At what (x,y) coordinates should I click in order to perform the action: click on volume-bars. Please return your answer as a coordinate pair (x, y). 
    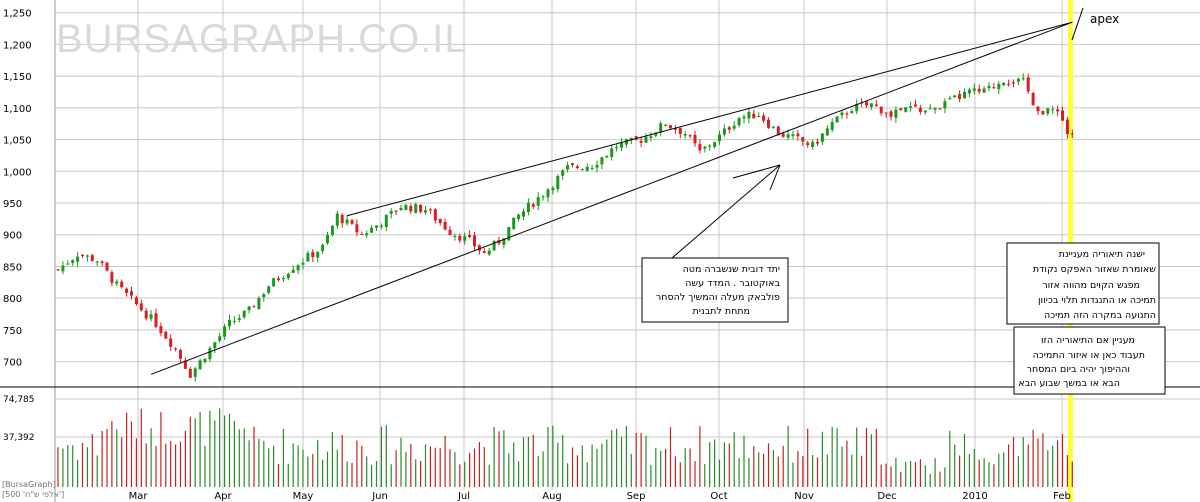
    Looking at the image, I should click on (565, 447).